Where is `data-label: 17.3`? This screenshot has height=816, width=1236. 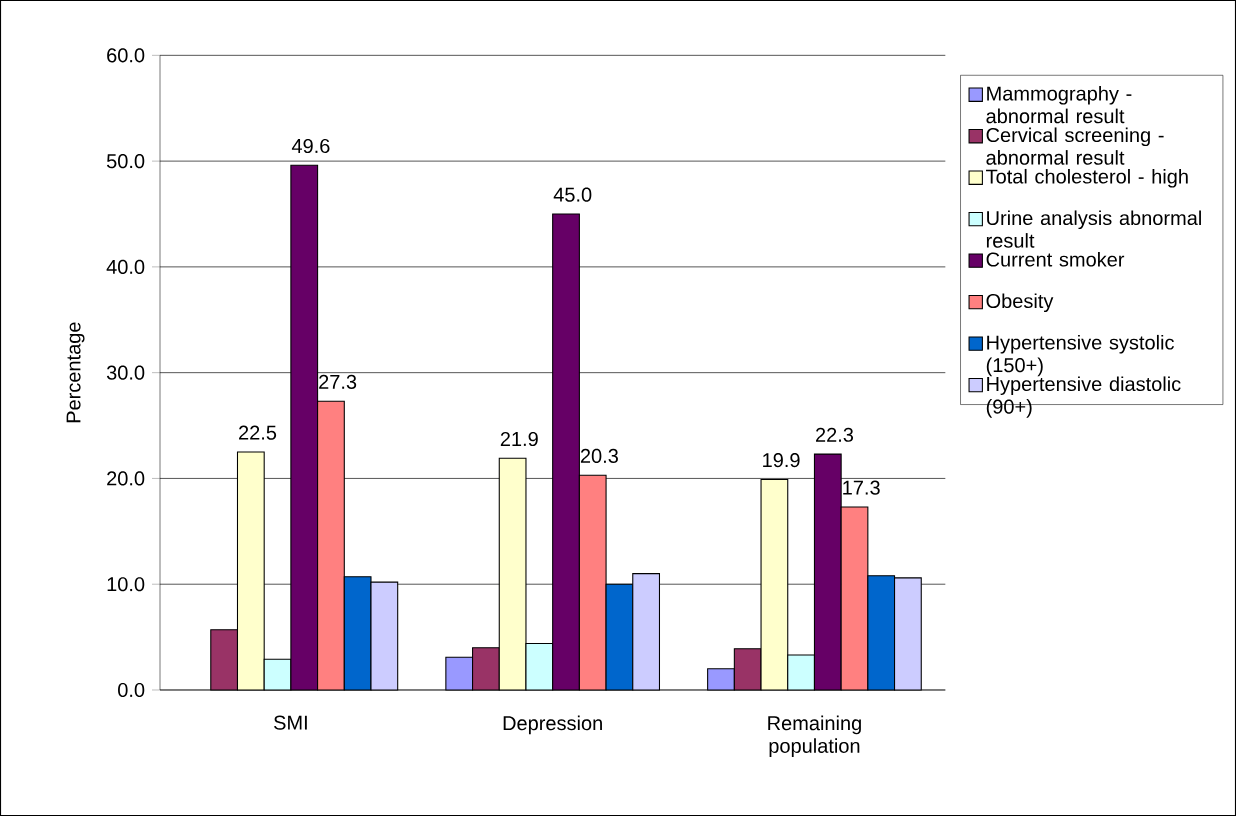
data-label: 17.3 is located at coordinates (861, 487).